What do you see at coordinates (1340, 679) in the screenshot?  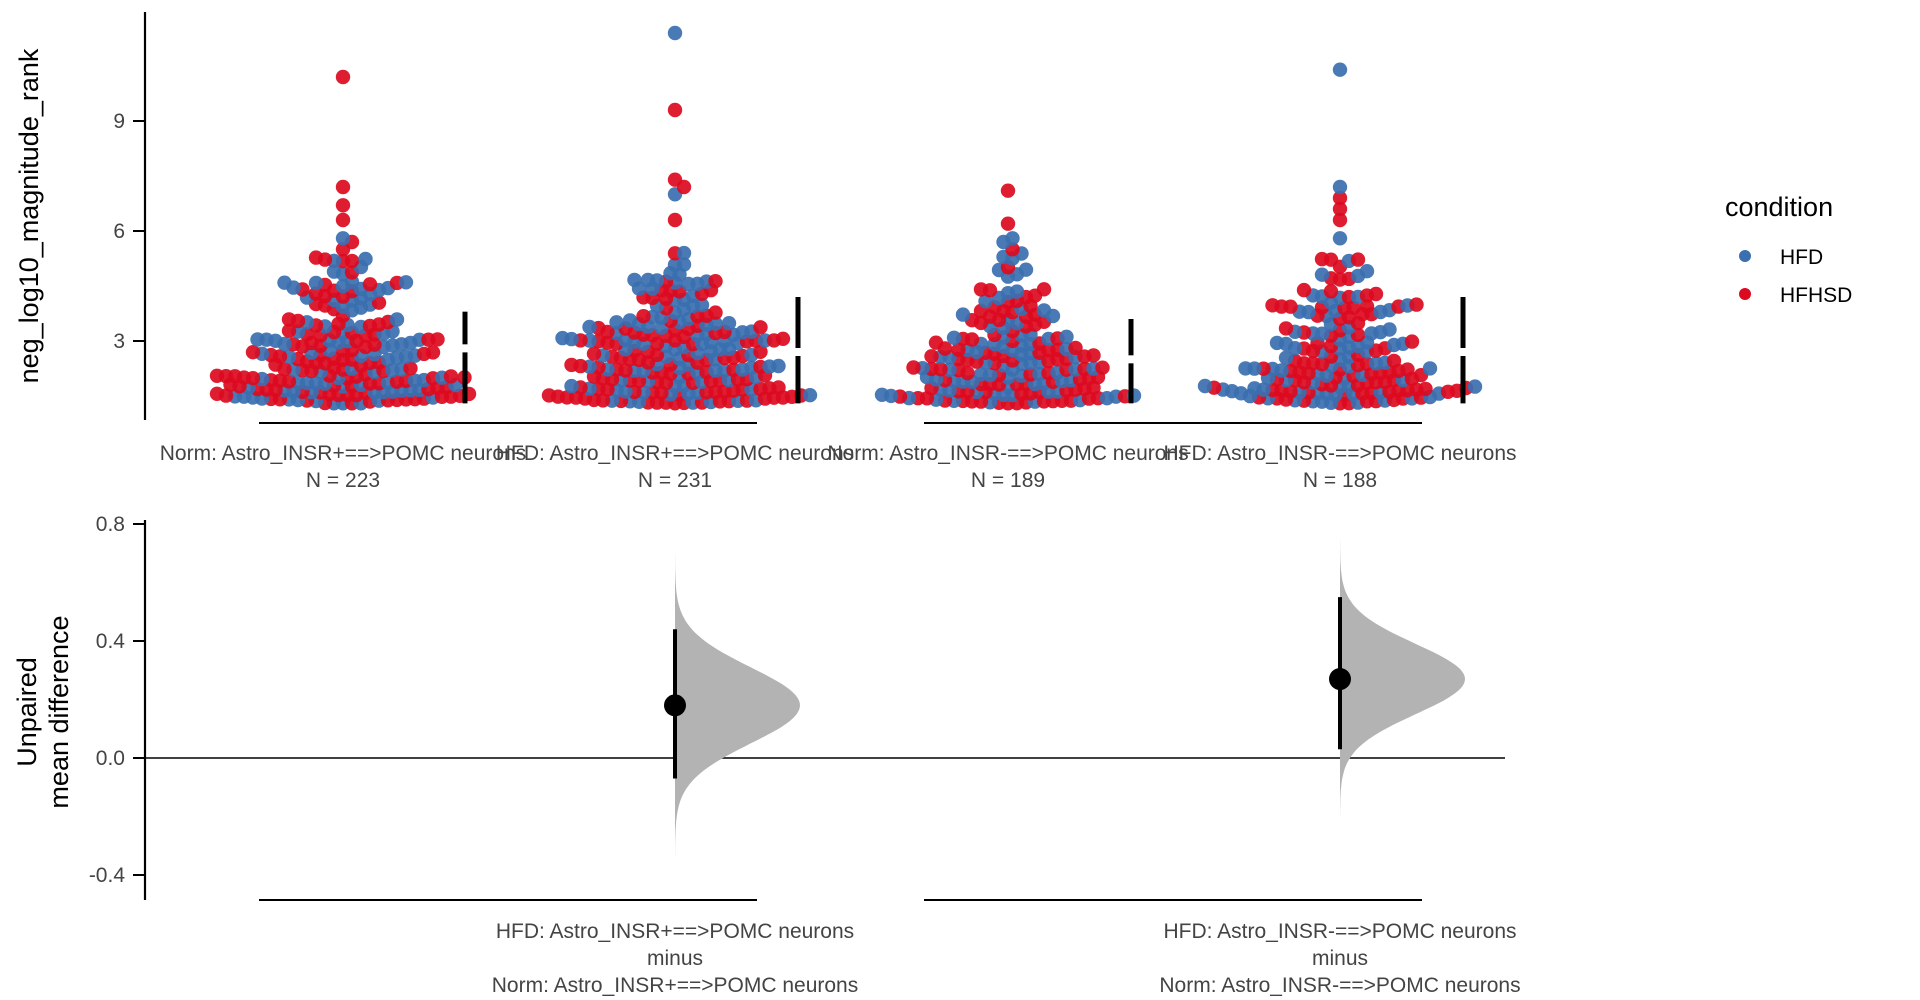 I see `mean-difference-point` at bounding box center [1340, 679].